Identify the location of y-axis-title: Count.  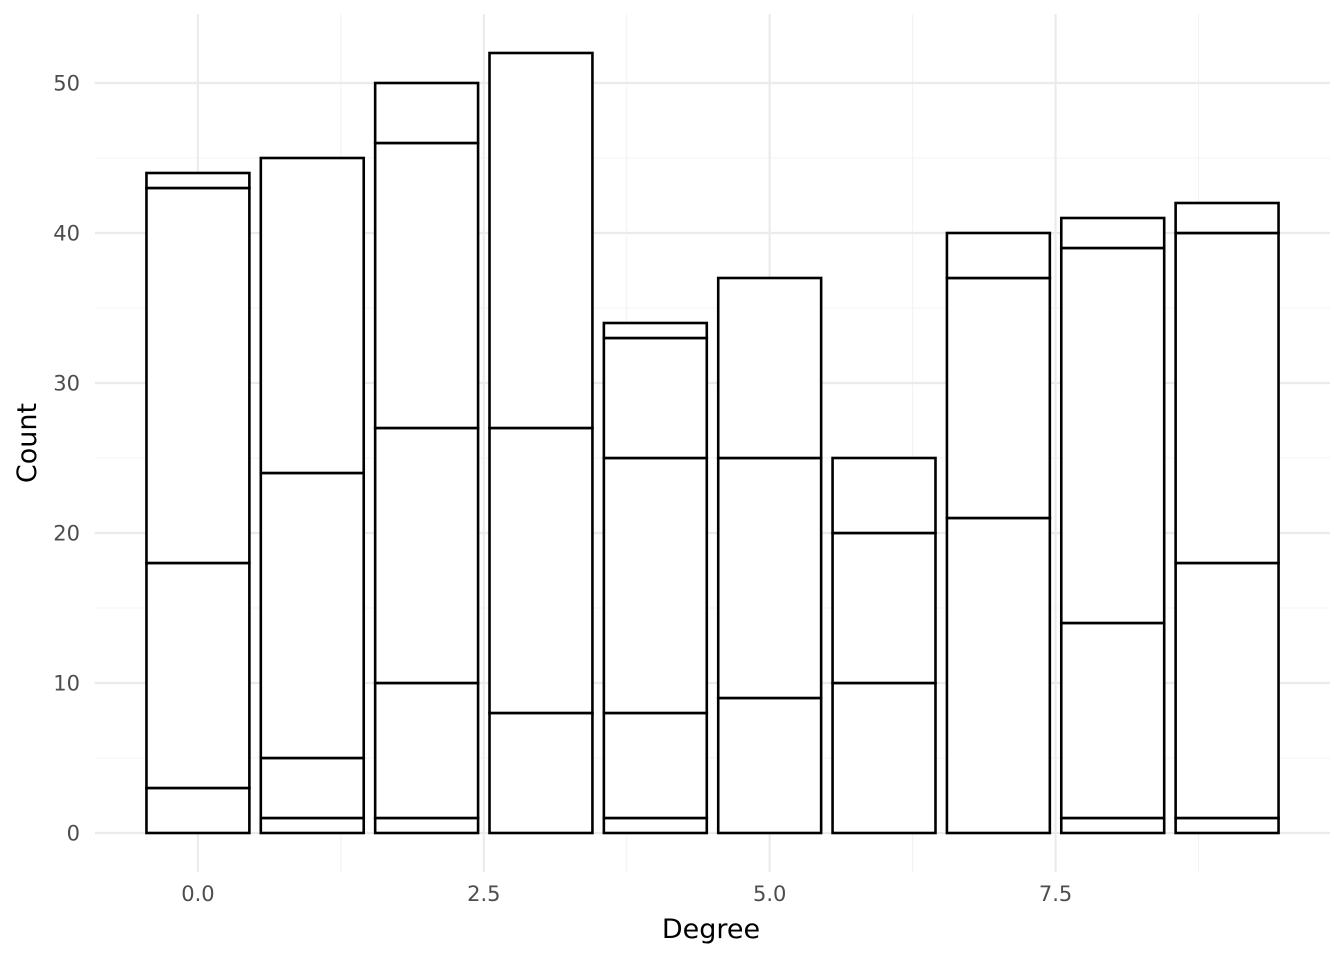
(27, 443).